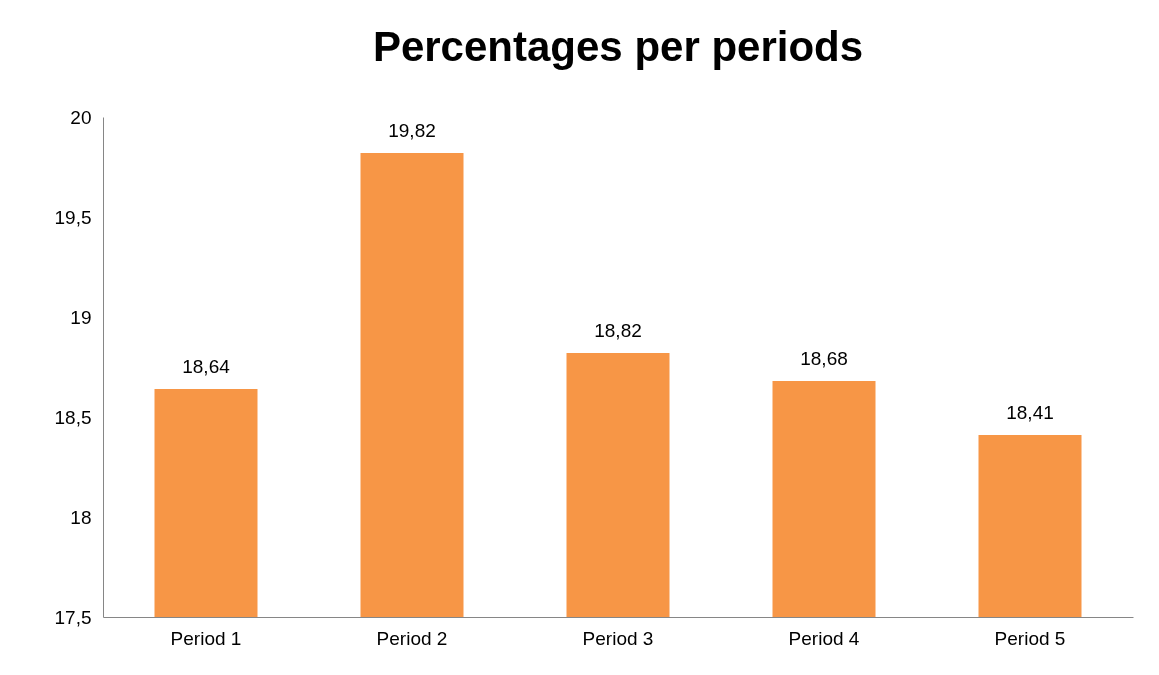 The width and height of the screenshot is (1159, 675). Describe the element at coordinates (412, 130) in the screenshot. I see `data-label: 19,82` at that location.